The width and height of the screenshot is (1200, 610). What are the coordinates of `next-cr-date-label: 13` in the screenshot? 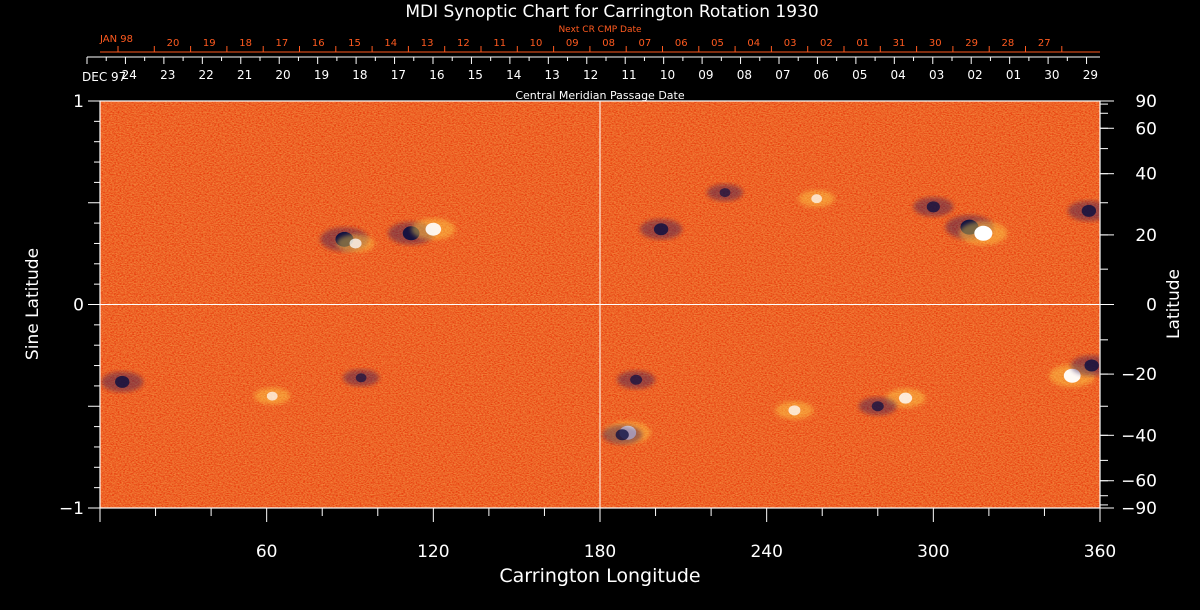 It's located at (427, 43).